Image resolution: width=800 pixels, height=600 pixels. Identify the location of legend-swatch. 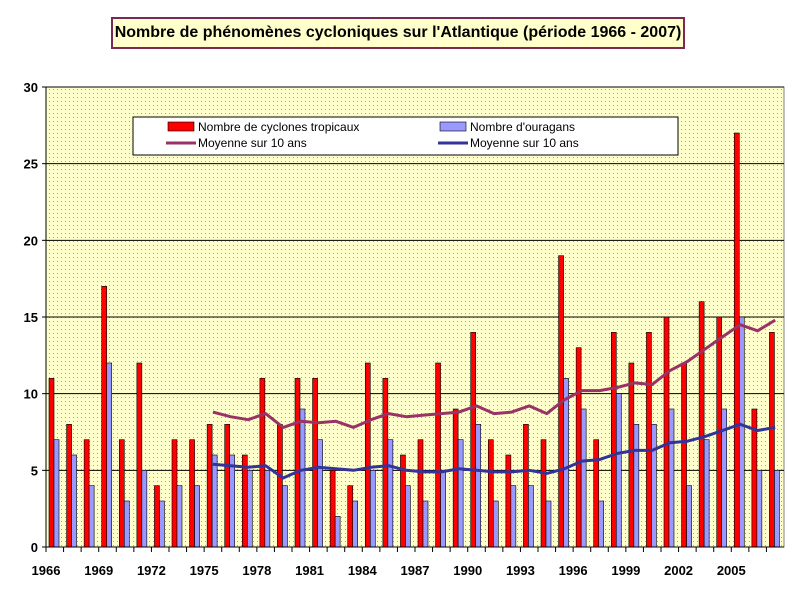
(453, 126).